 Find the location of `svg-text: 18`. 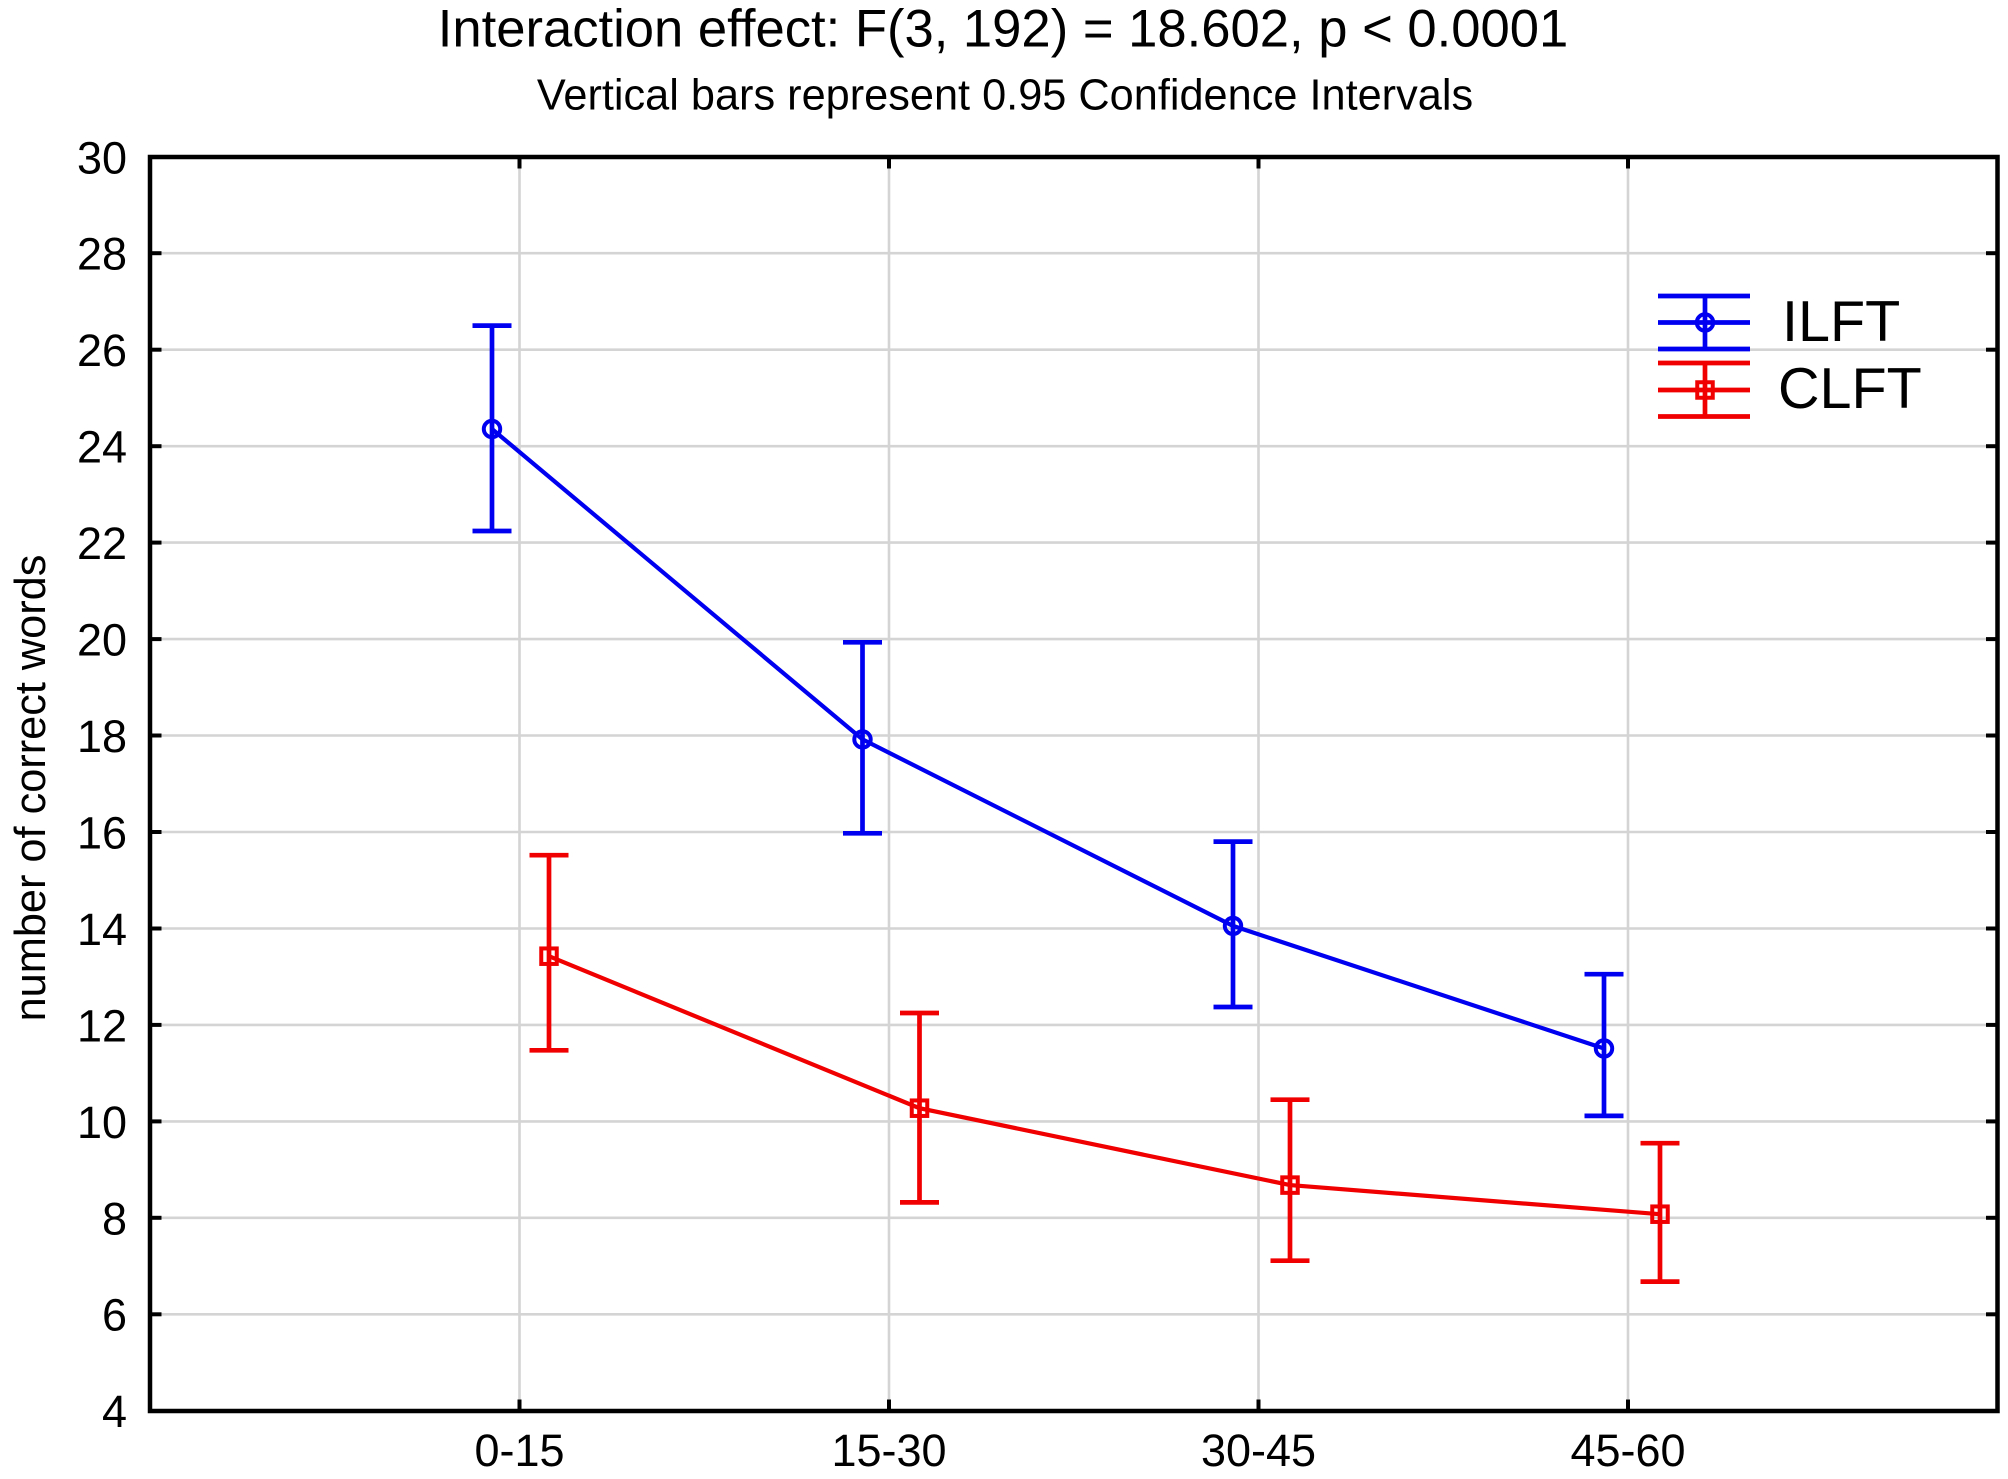

svg-text: 18 is located at coordinates (102, 736).